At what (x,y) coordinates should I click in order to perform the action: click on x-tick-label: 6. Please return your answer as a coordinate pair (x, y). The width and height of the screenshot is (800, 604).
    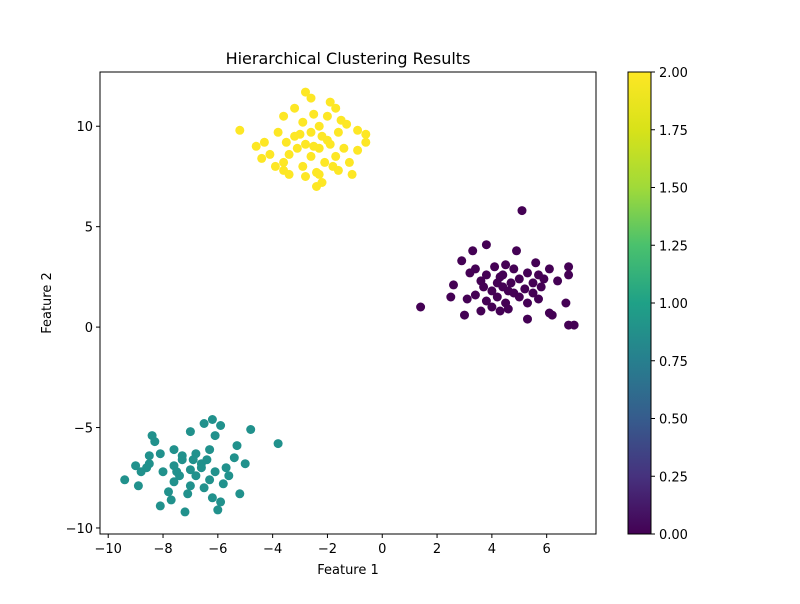
    Looking at the image, I should click on (547, 549).